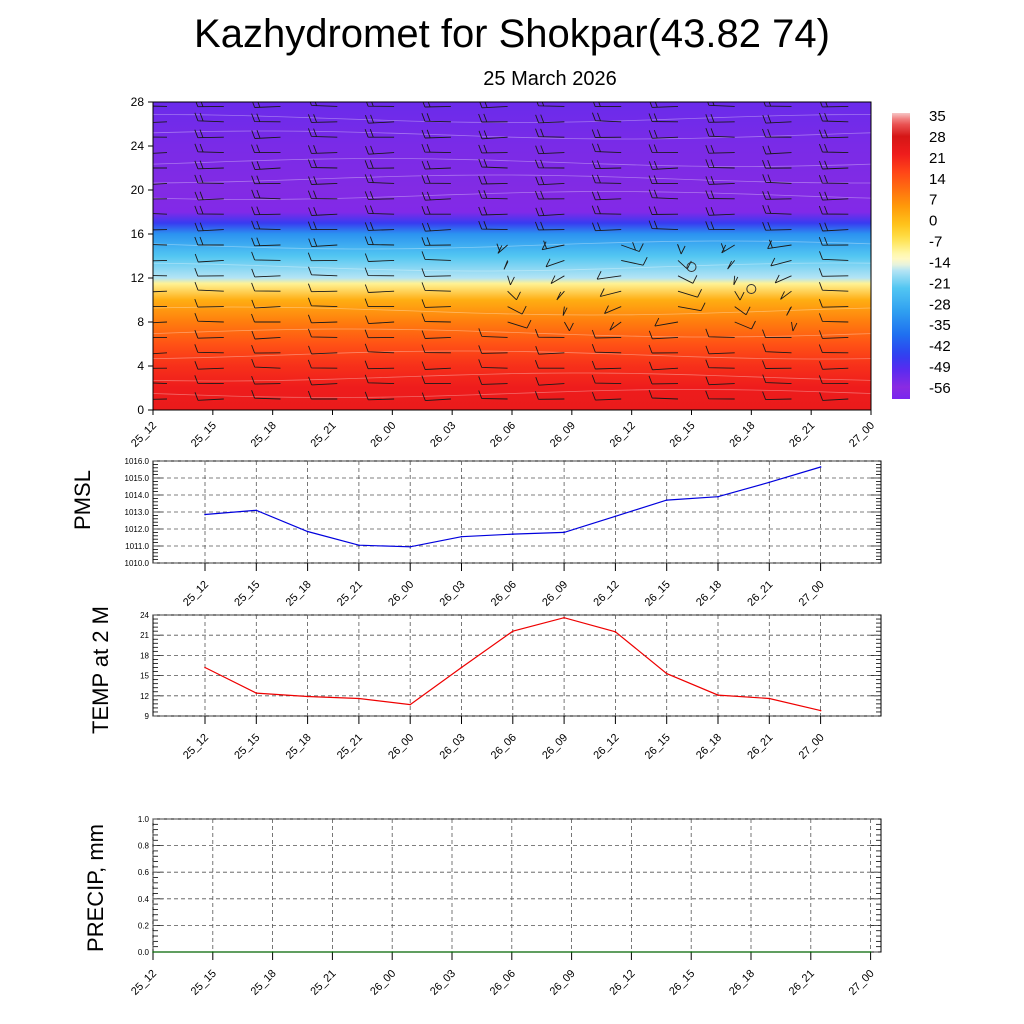 The width and height of the screenshot is (1024, 1024). I want to click on x-tick-label: 26_18, so click(709, 594).